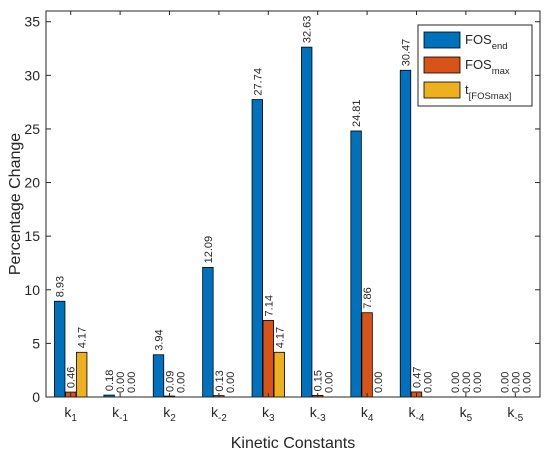 Image resolution: width=550 pixels, height=461 pixels. I want to click on data-label-3-9: 0.00, so click(478, 382).